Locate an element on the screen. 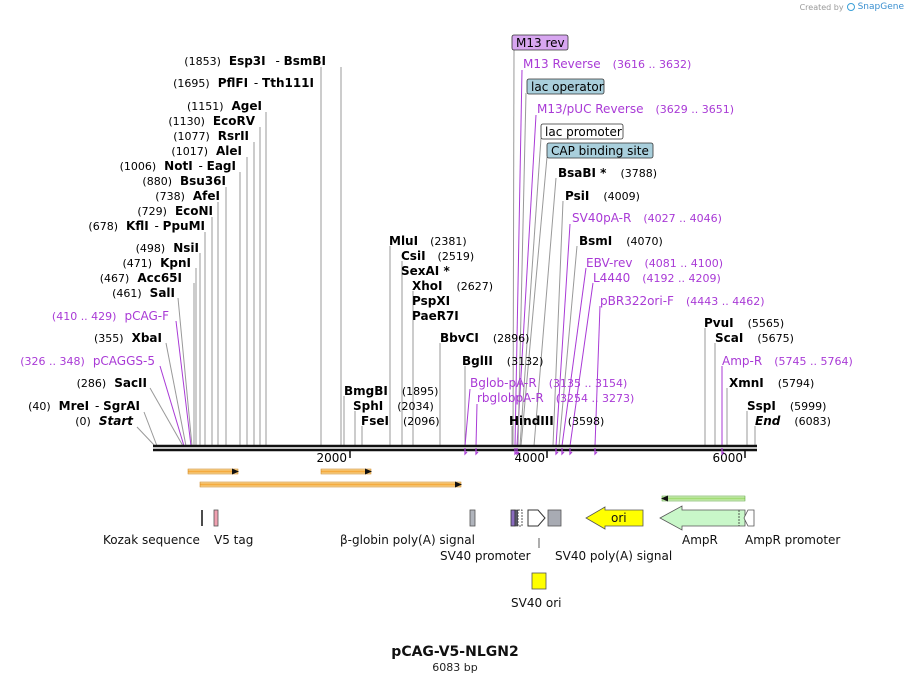 The image size is (910, 684). ori-arrow is located at coordinates (614, 518).